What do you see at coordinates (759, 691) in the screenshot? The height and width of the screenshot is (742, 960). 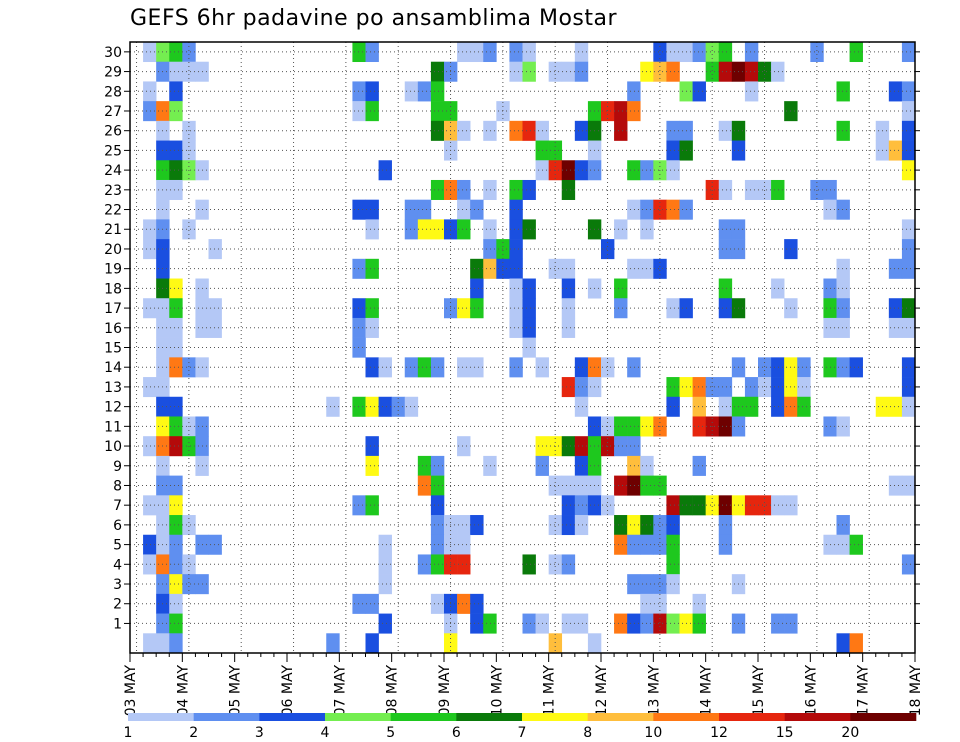 I see `x-tick-label: 15 MAY` at bounding box center [759, 691].